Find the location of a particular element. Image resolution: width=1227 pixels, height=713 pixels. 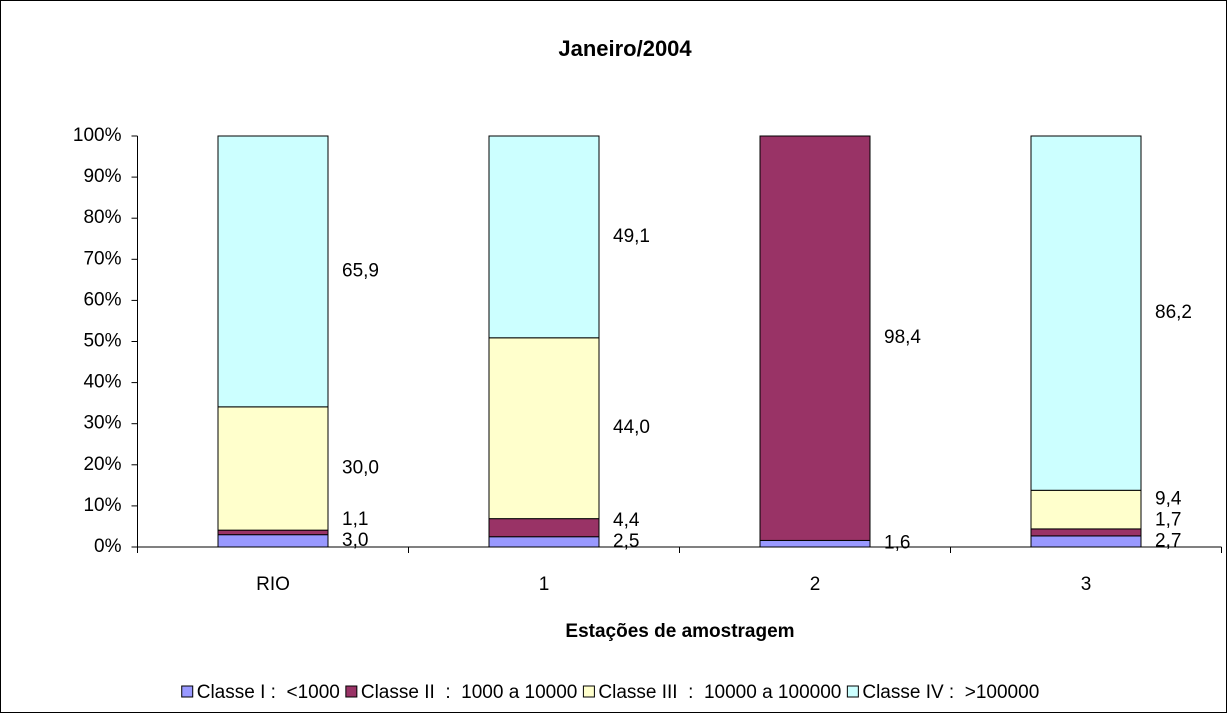

y-tick-label: 70% is located at coordinates (102, 258).